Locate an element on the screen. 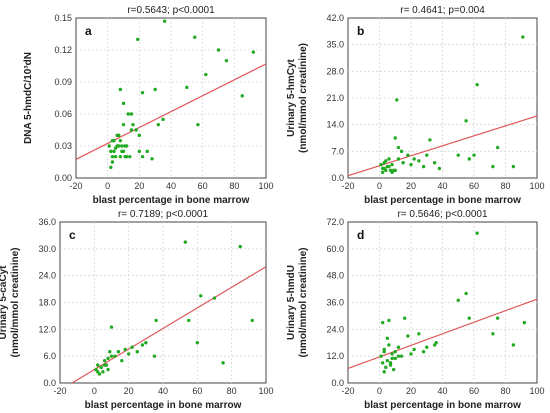 The height and width of the screenshot is (413, 550). panel-a-x-tick-label: 60 is located at coordinates (203, 186).